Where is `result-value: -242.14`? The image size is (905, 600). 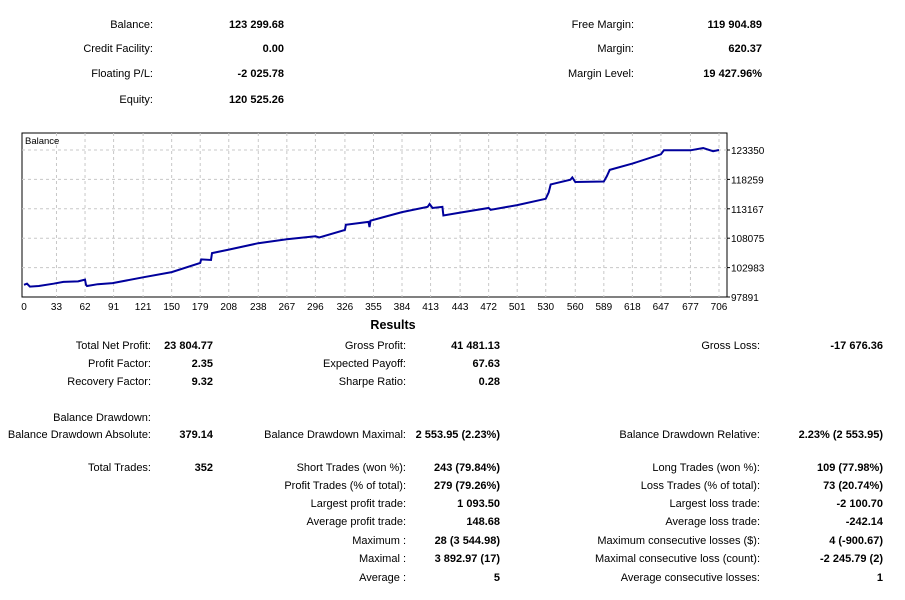
result-value: -242.14 is located at coordinates (864, 522).